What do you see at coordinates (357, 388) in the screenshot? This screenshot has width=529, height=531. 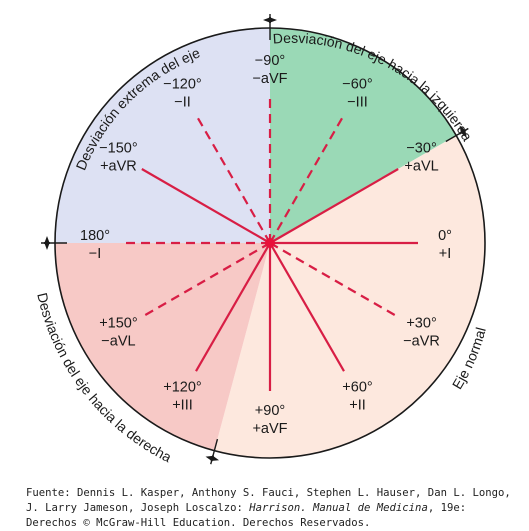 I see `lead-degree-label: +60°` at bounding box center [357, 388].